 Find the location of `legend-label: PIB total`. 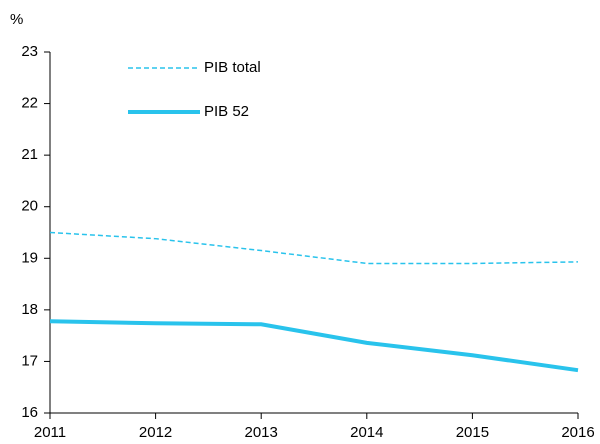

legend-label: PIB total is located at coordinates (232, 67).